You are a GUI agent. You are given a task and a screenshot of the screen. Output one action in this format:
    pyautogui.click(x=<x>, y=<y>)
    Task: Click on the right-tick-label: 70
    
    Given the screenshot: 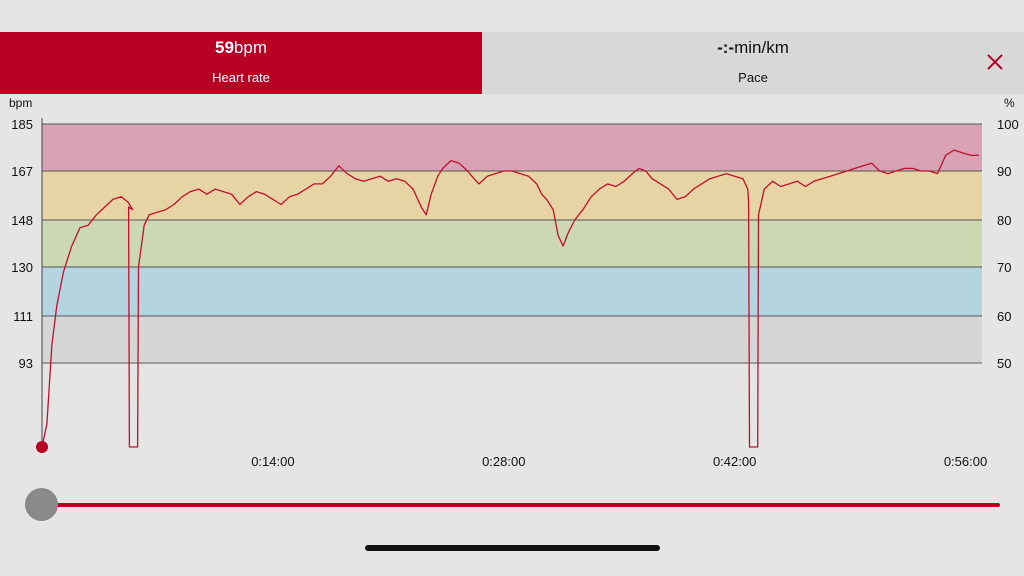 What is the action you would take?
    pyautogui.click(x=1004, y=267)
    